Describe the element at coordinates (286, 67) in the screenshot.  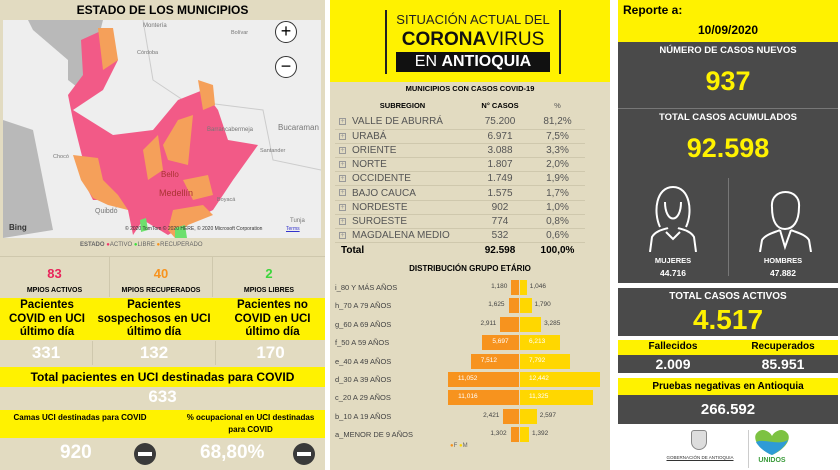
I see `zoom-out-button: −` at that location.